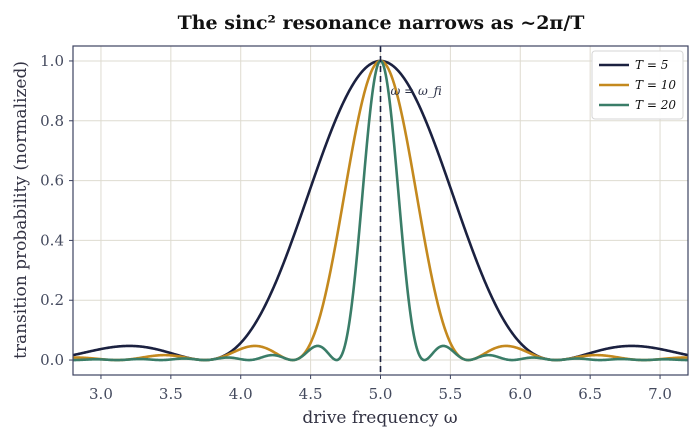 The image size is (698, 444). Describe the element at coordinates (101, 394) in the screenshot. I see `x-tick-label: 3.0` at that location.